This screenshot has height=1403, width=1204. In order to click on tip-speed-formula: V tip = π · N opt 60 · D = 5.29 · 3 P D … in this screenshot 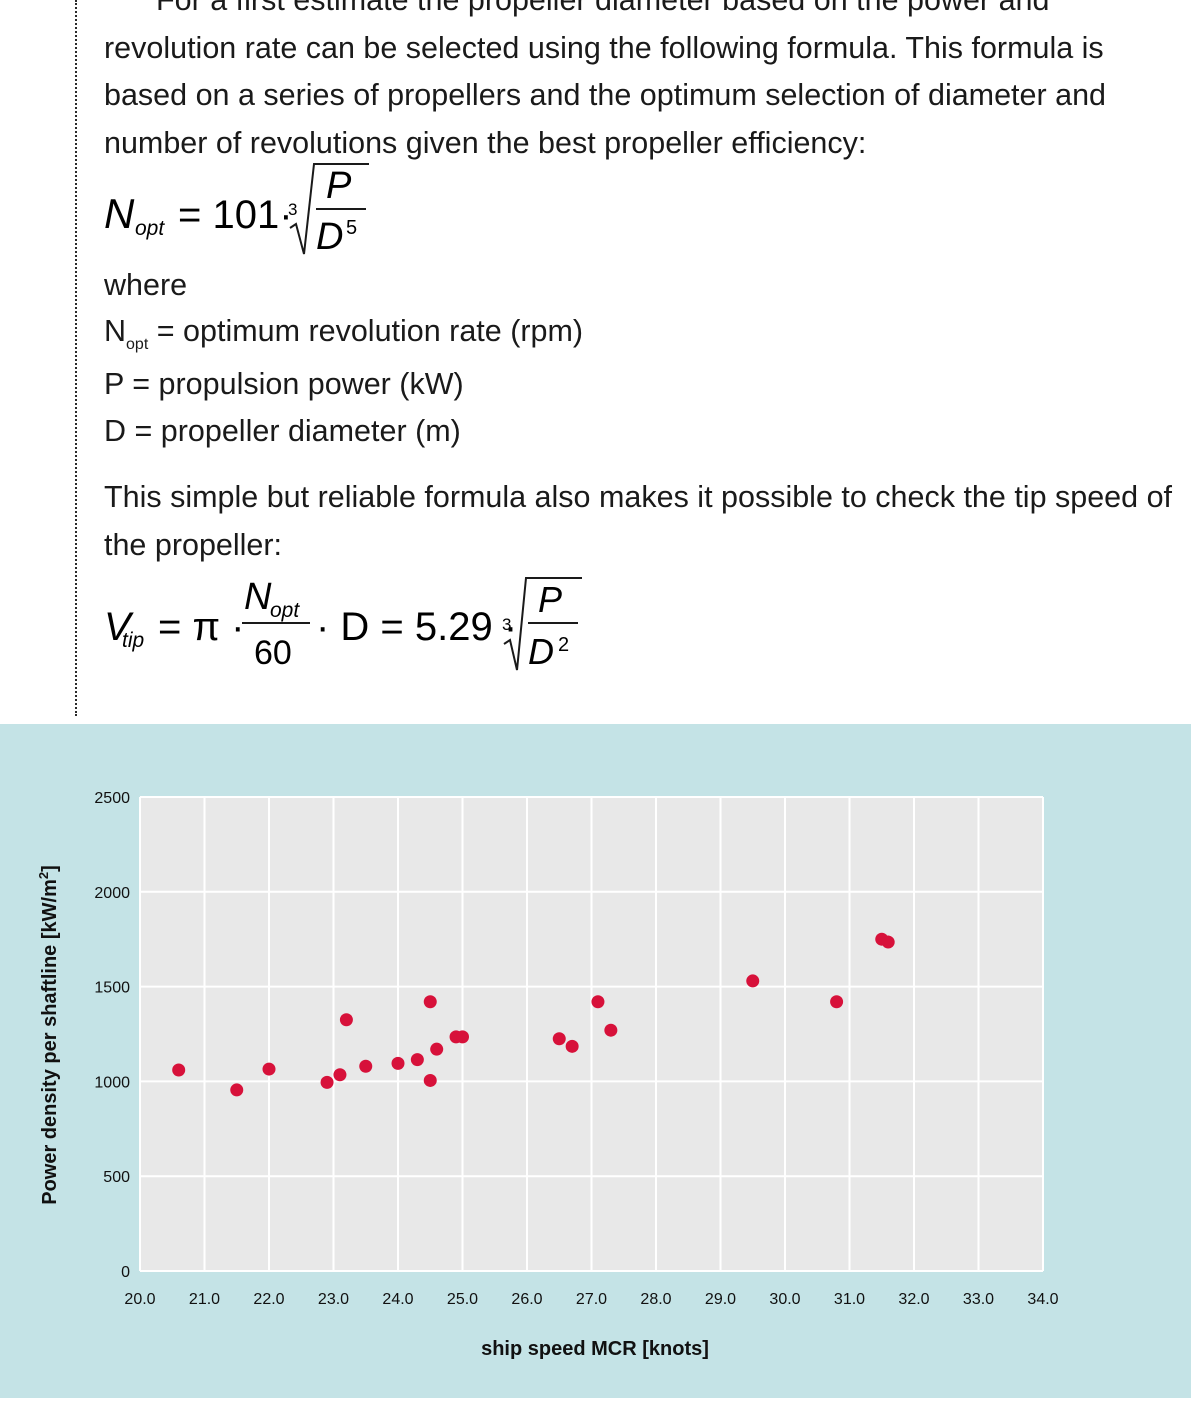, I will do `click(354, 624)`.